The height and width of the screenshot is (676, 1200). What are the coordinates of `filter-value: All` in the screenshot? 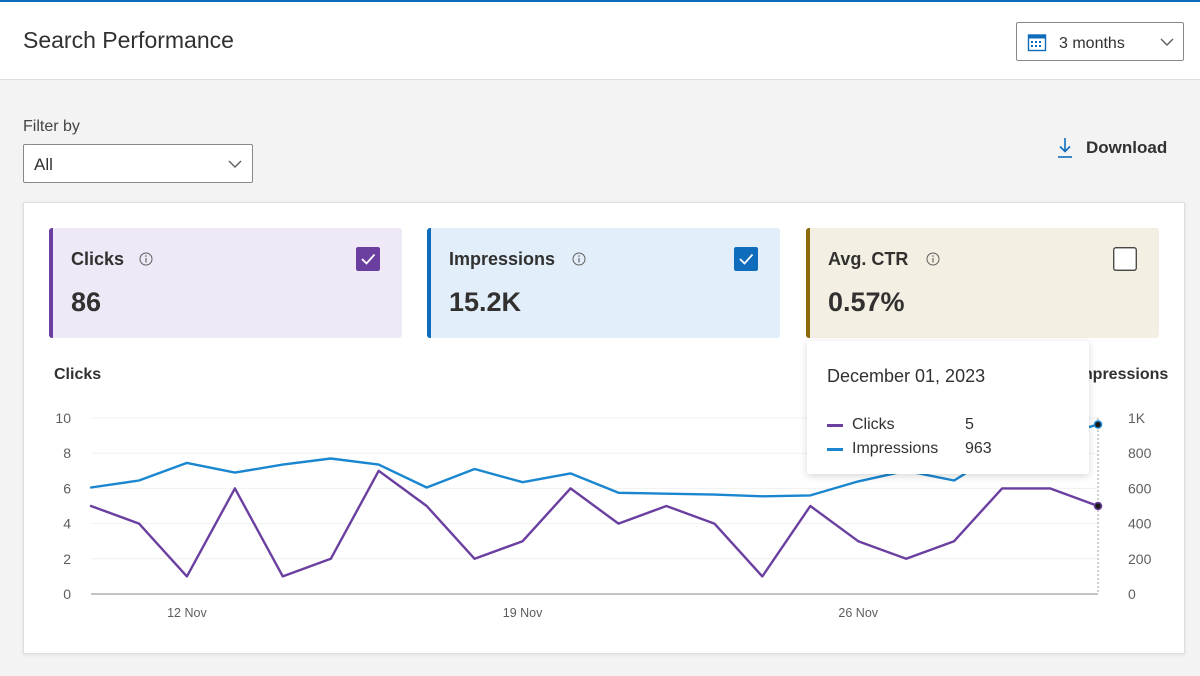 It's located at (43, 164).